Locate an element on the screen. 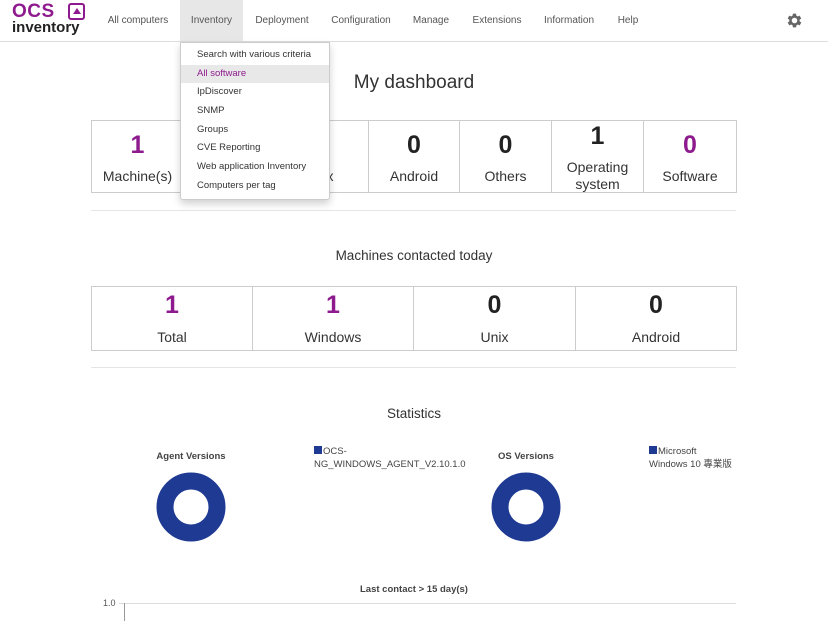 The height and width of the screenshot is (621, 828). legend-label-line1: Microsoft is located at coordinates (677, 451).